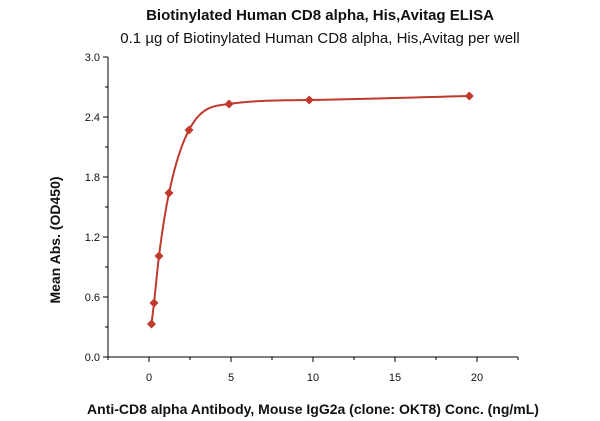 The width and height of the screenshot is (600, 421). I want to click on y-tick-label: 1.8, so click(92, 178).